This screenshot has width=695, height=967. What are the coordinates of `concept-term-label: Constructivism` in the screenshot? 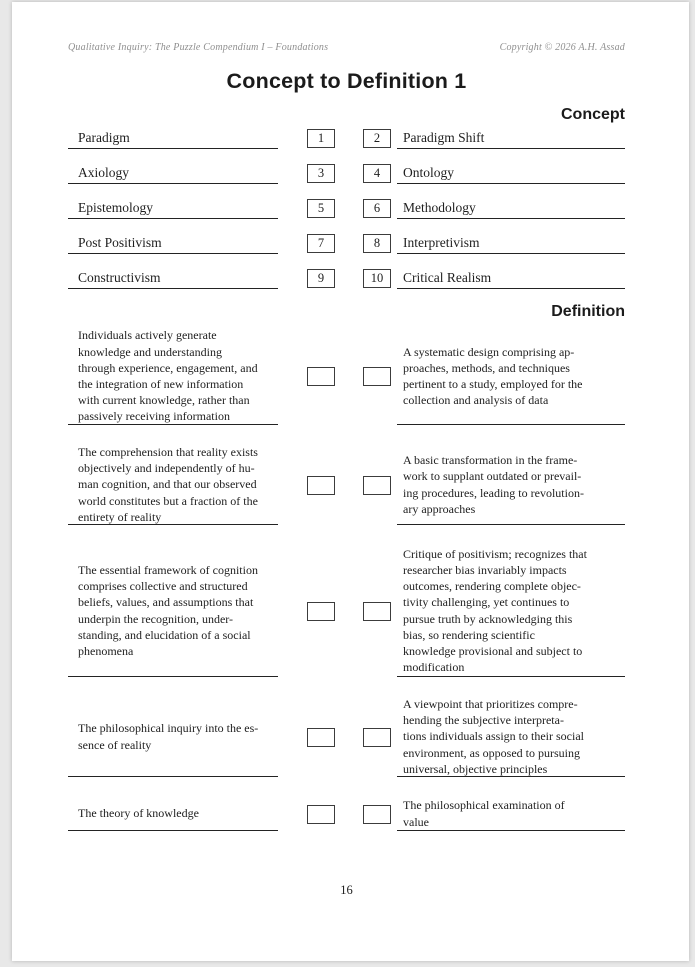 It's located at (119, 277).